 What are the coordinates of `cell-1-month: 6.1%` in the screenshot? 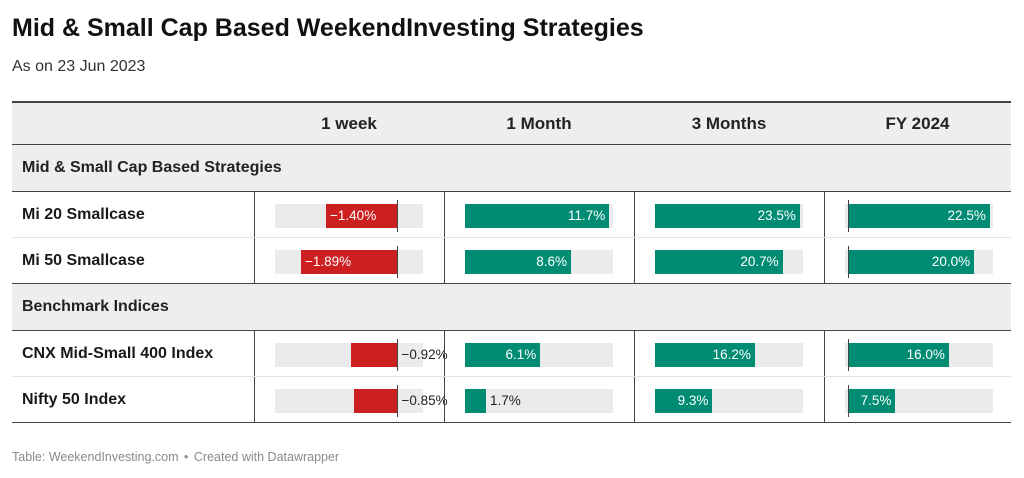 It's located at (539, 353).